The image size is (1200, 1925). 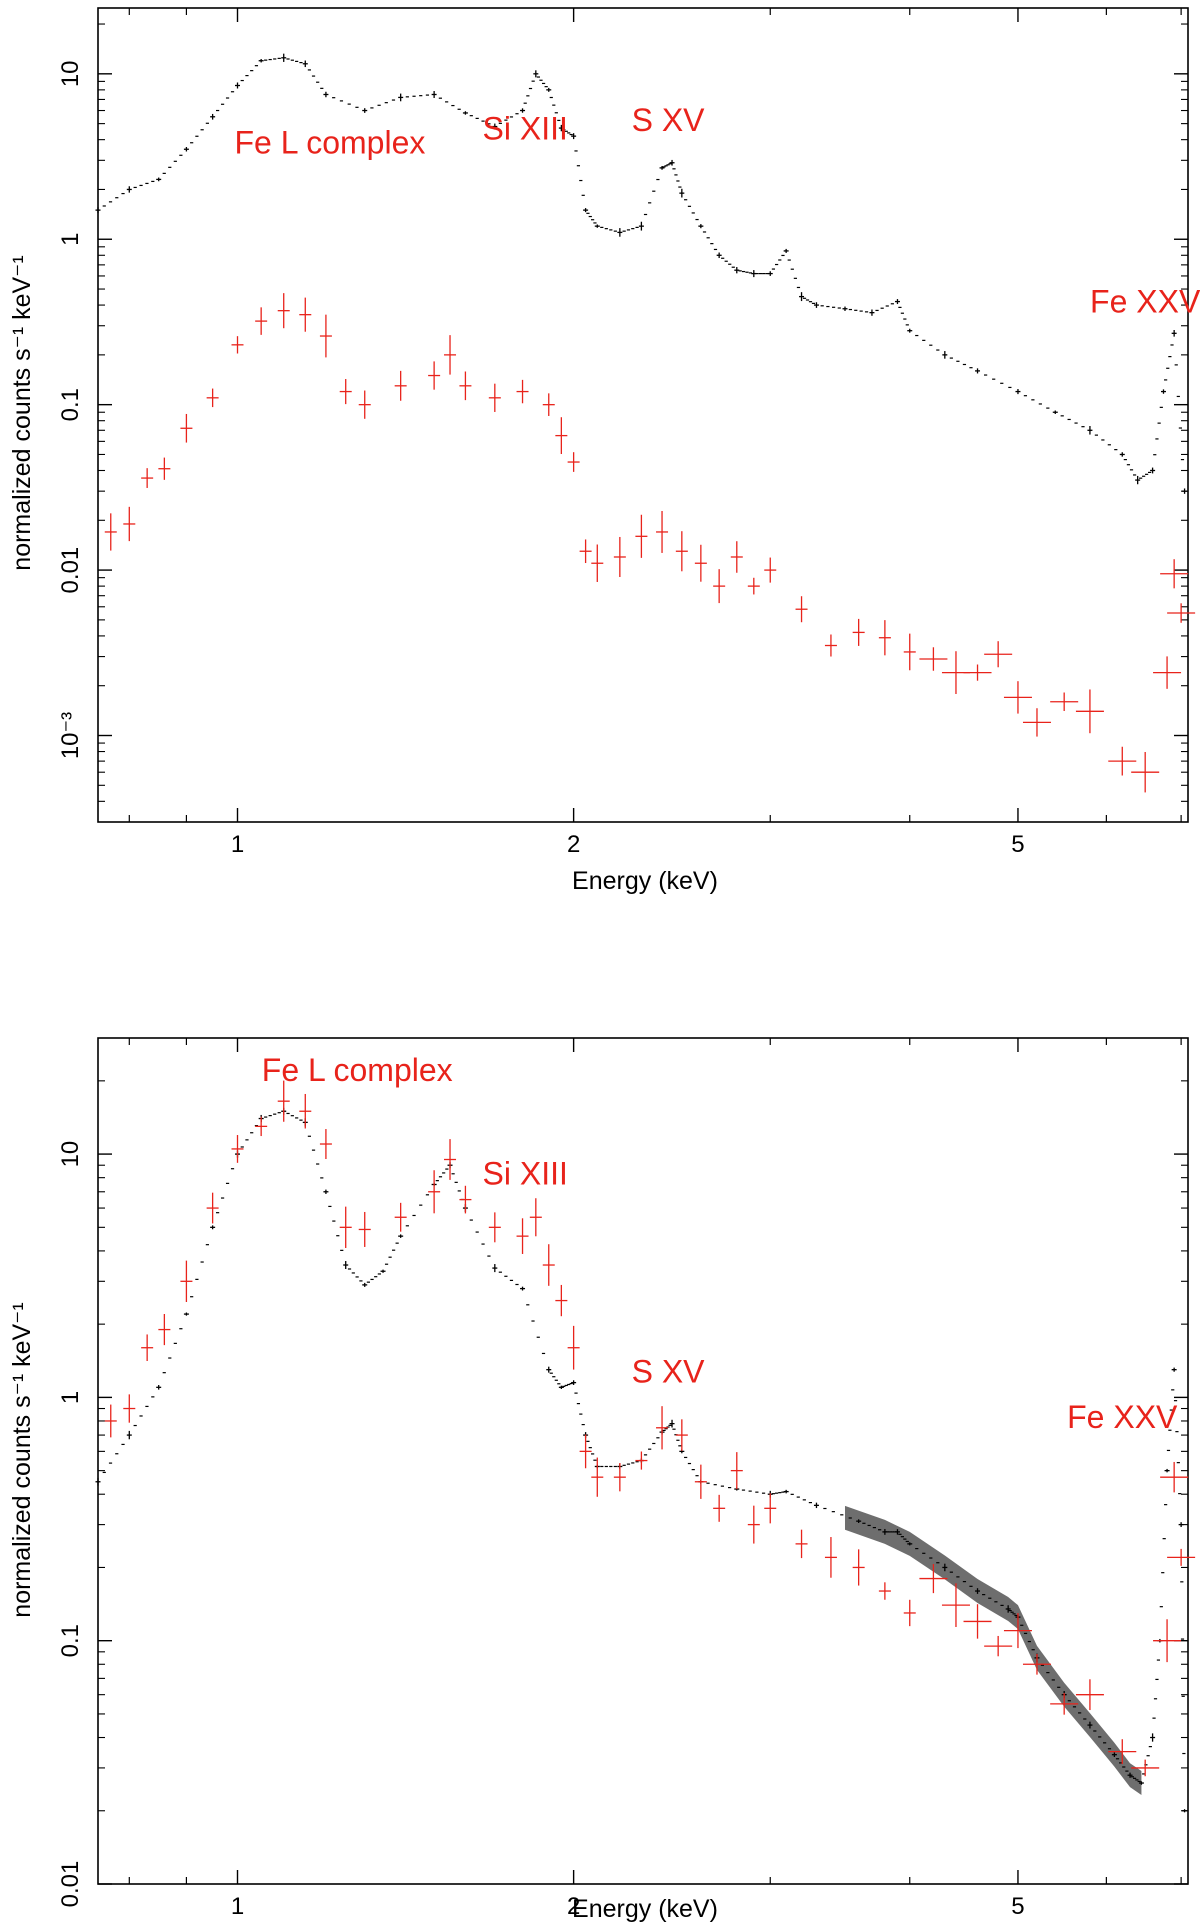 I want to click on top-annotations: Fe L complex Si XIII S XV Fe XXV, so click(x=717, y=210).